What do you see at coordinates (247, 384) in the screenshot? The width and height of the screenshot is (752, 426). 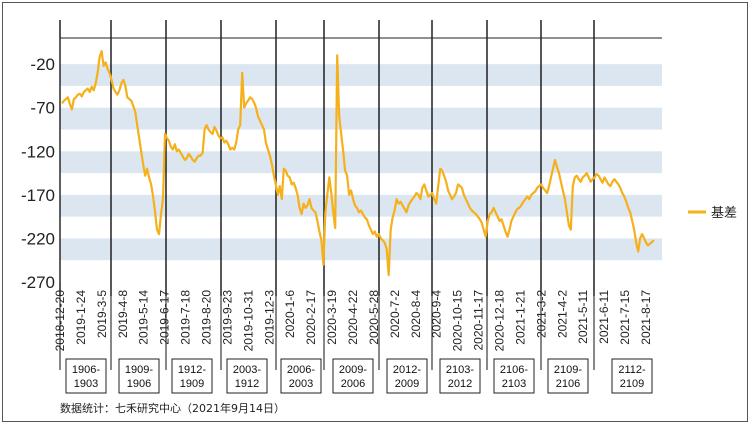 I see `contract-box-line2: 1912` at bounding box center [247, 384].